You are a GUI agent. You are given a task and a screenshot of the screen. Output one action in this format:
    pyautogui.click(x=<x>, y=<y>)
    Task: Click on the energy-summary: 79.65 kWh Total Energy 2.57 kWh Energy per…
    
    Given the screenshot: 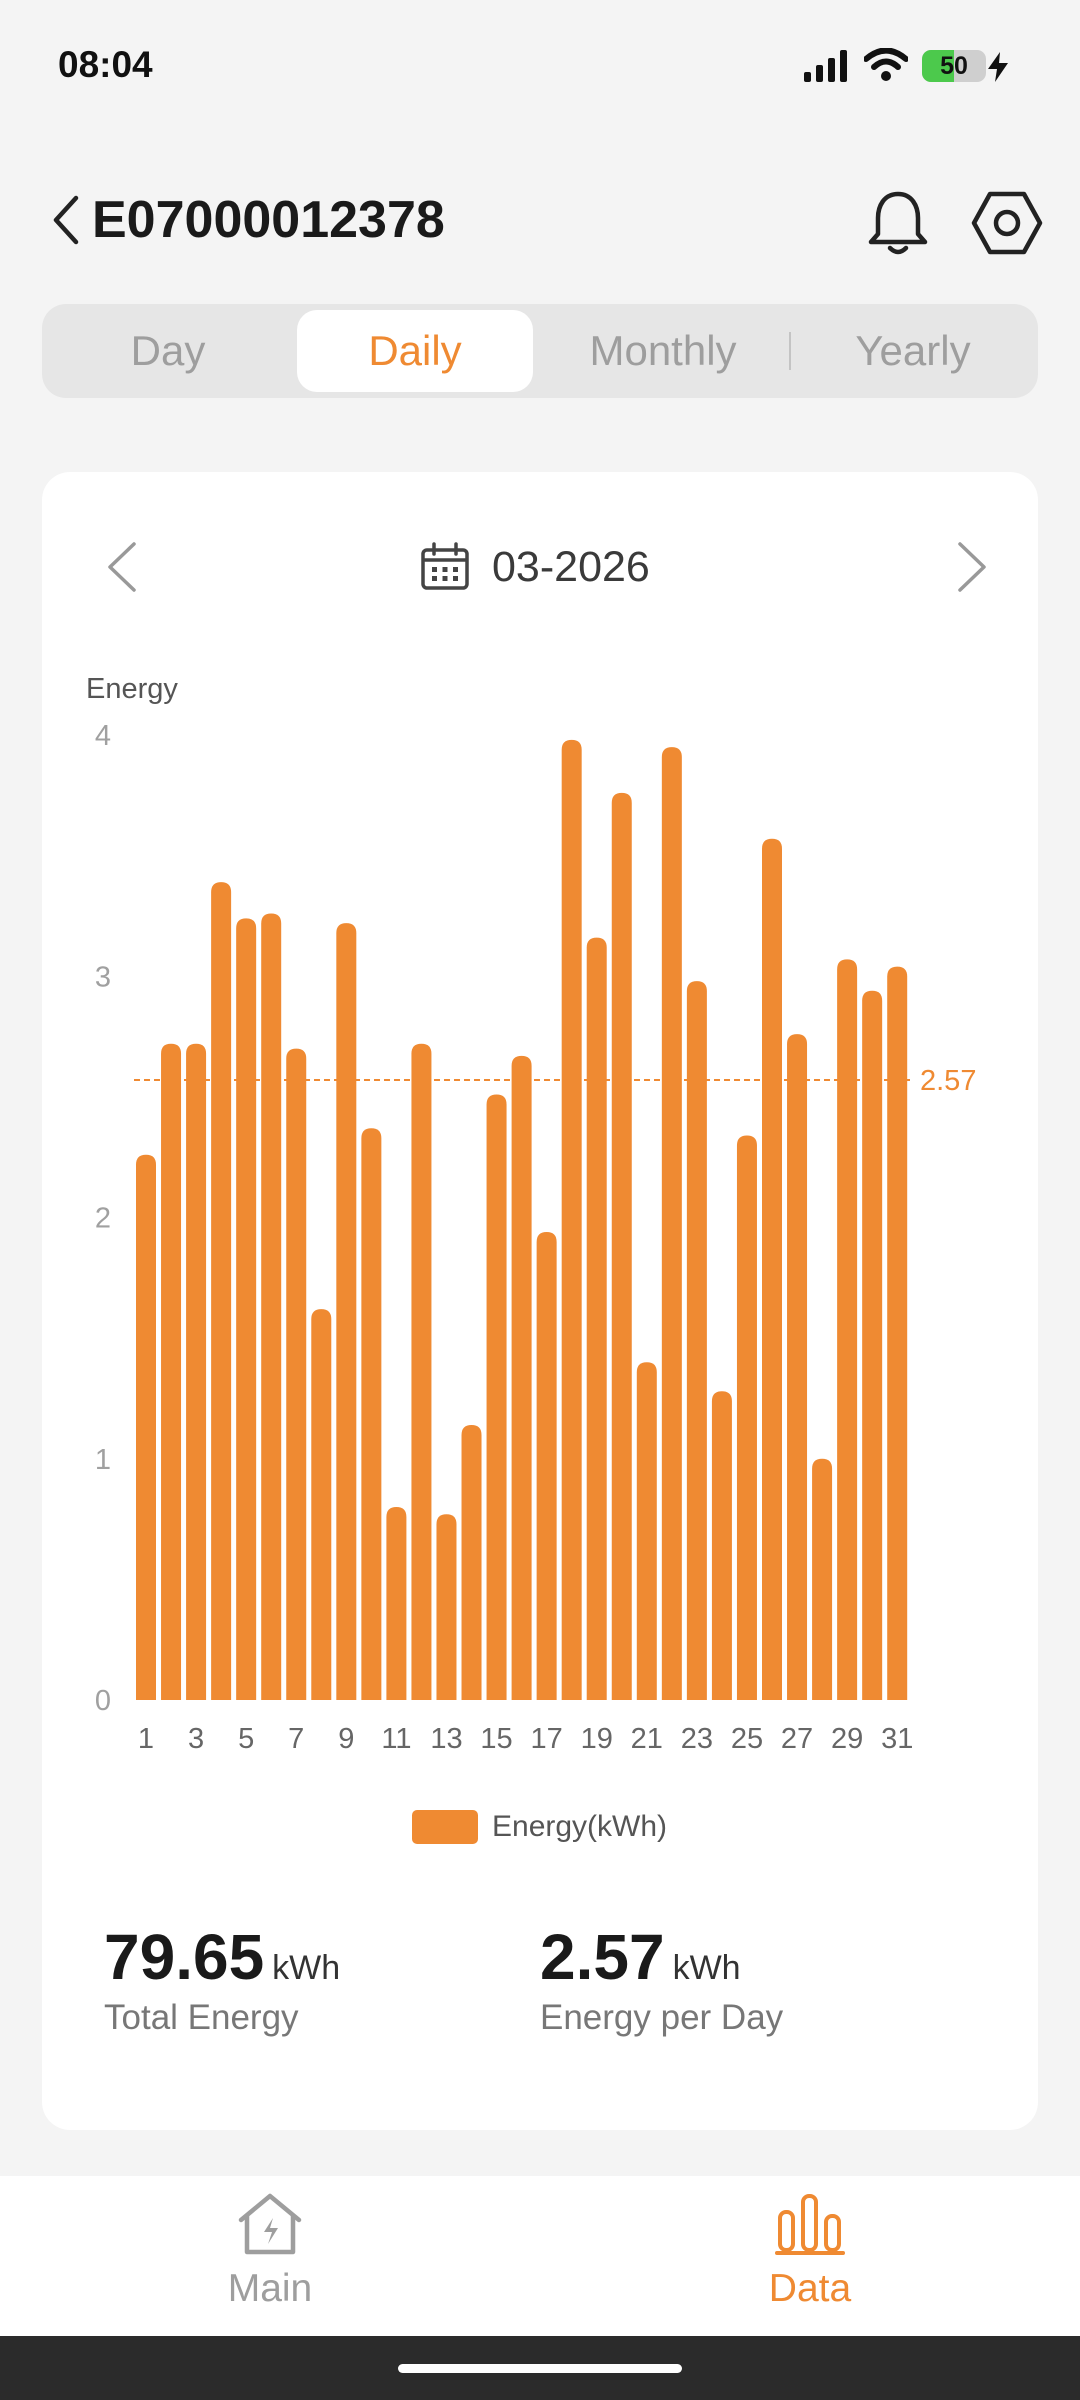 What is the action you would take?
    pyautogui.click(x=540, y=1990)
    